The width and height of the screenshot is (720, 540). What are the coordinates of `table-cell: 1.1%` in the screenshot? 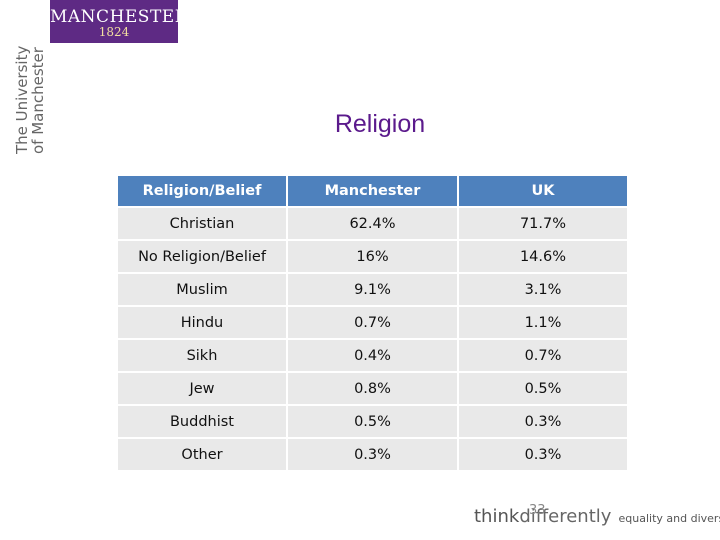 It's located at (543, 322).